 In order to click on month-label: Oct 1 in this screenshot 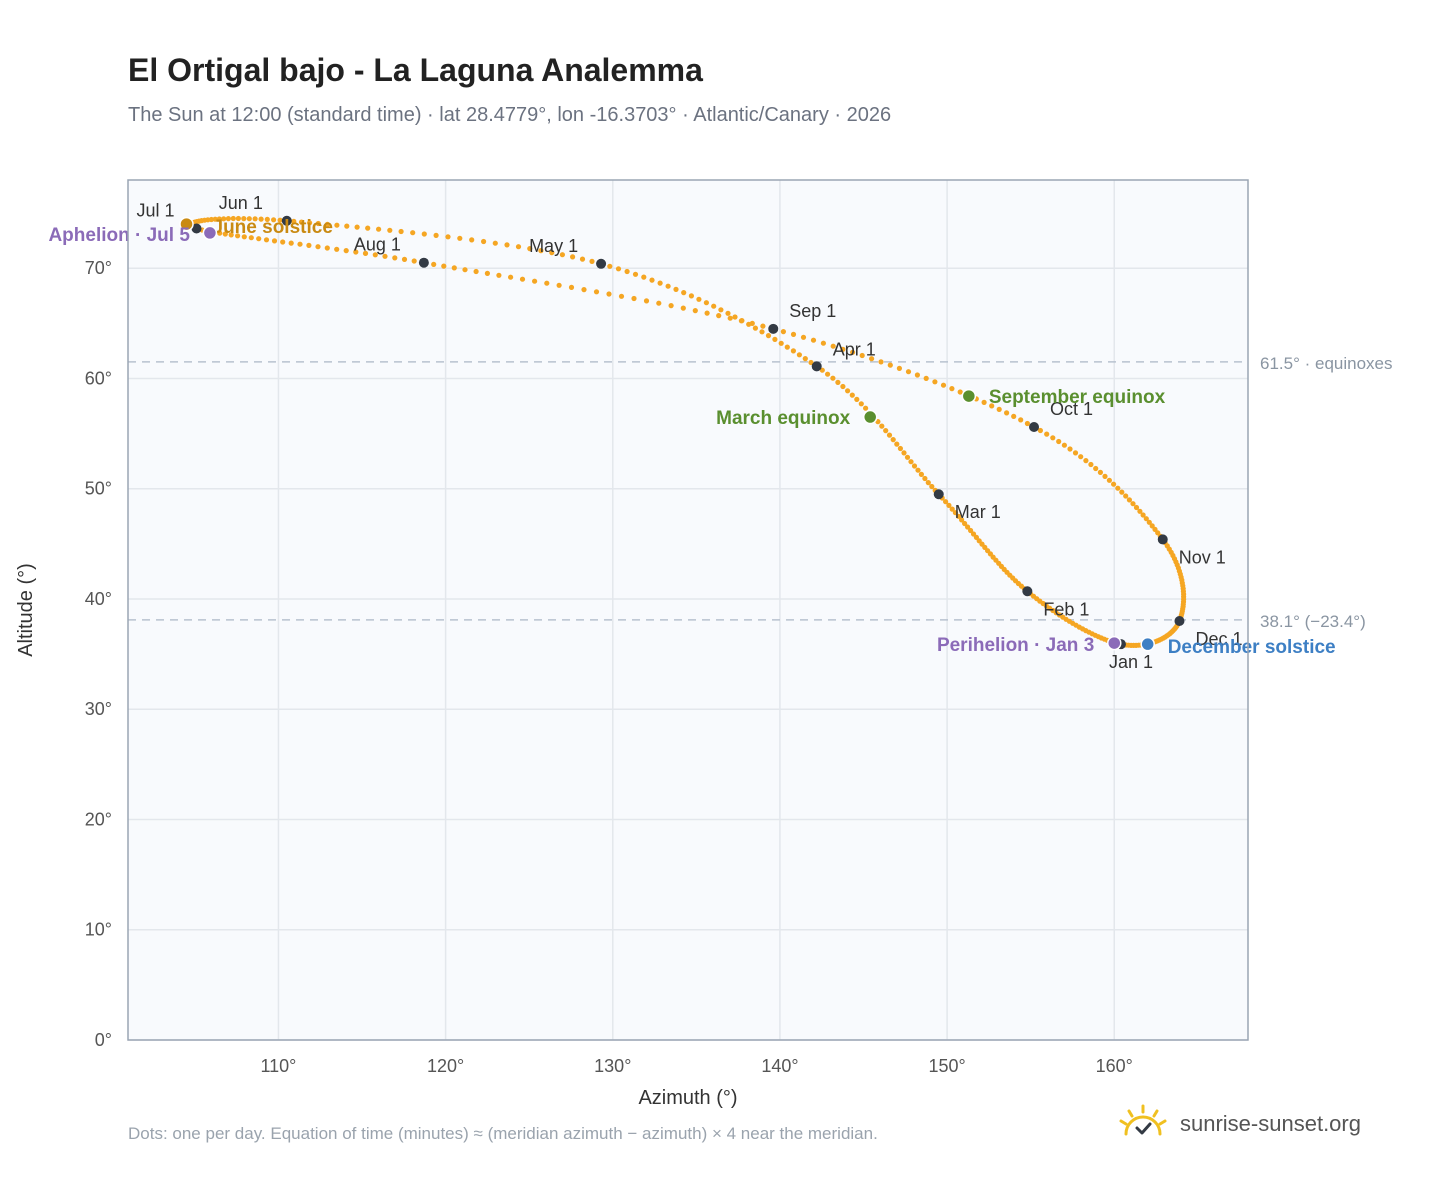, I will do `click(1071, 409)`.